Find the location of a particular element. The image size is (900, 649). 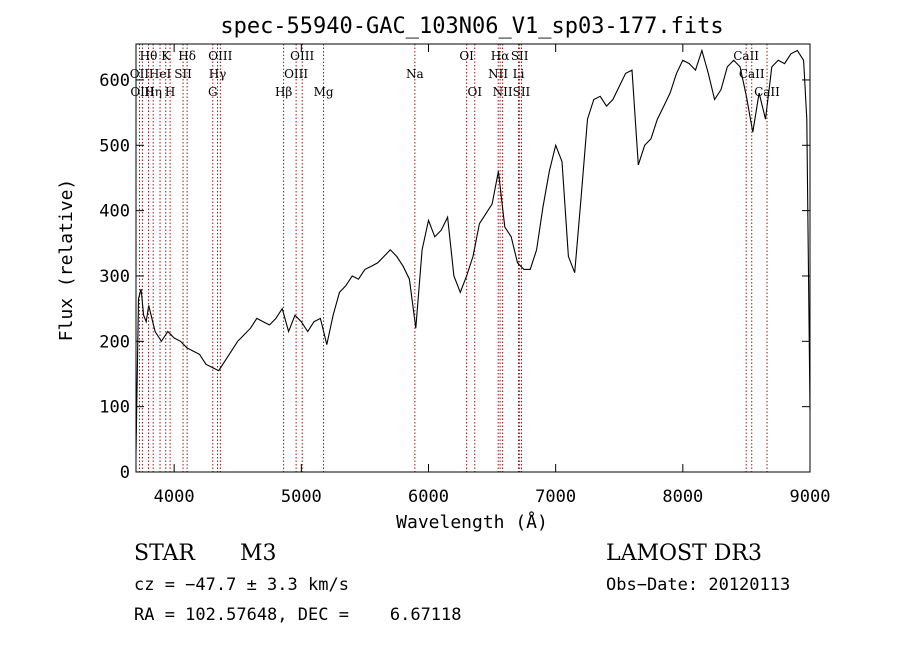

y-tick-label: 100 is located at coordinates (114, 408).